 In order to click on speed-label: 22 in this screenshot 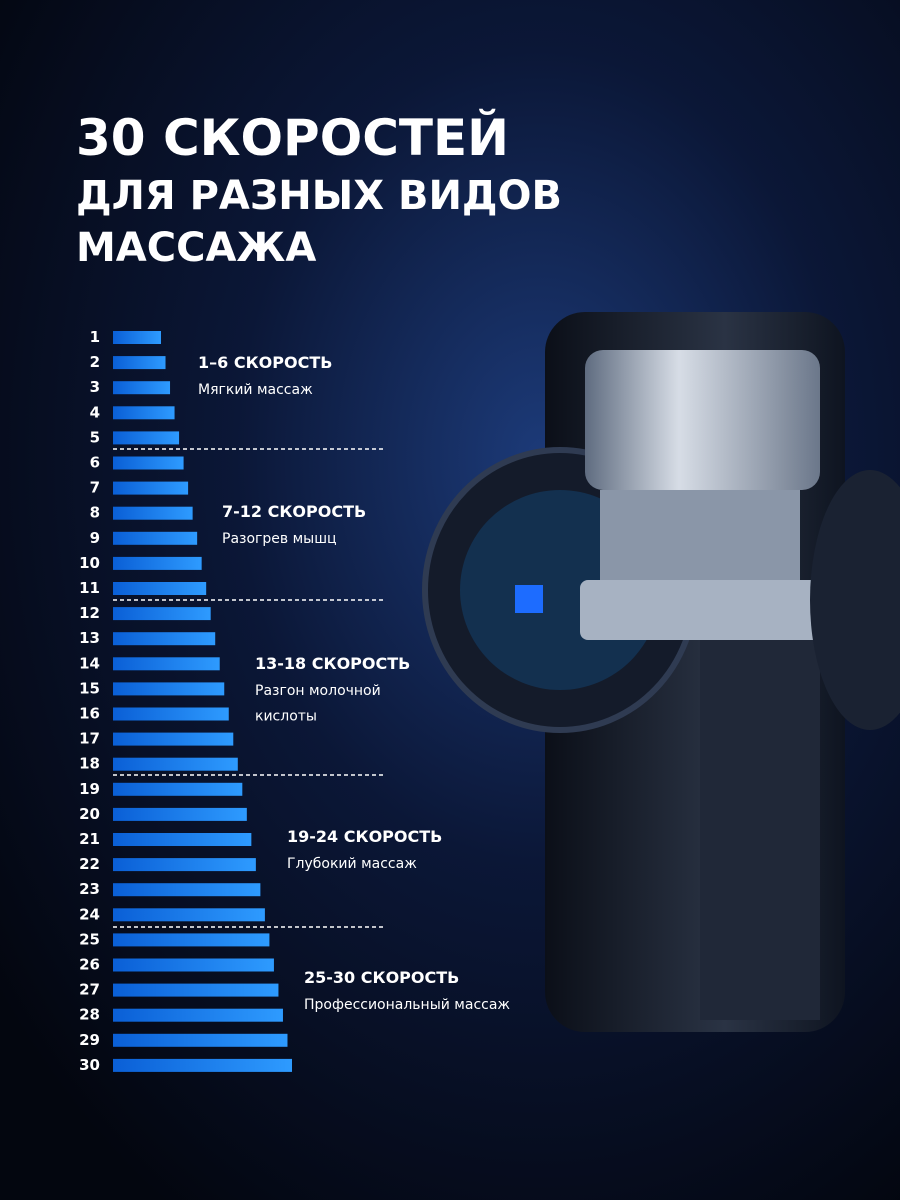, I will do `click(89, 864)`.